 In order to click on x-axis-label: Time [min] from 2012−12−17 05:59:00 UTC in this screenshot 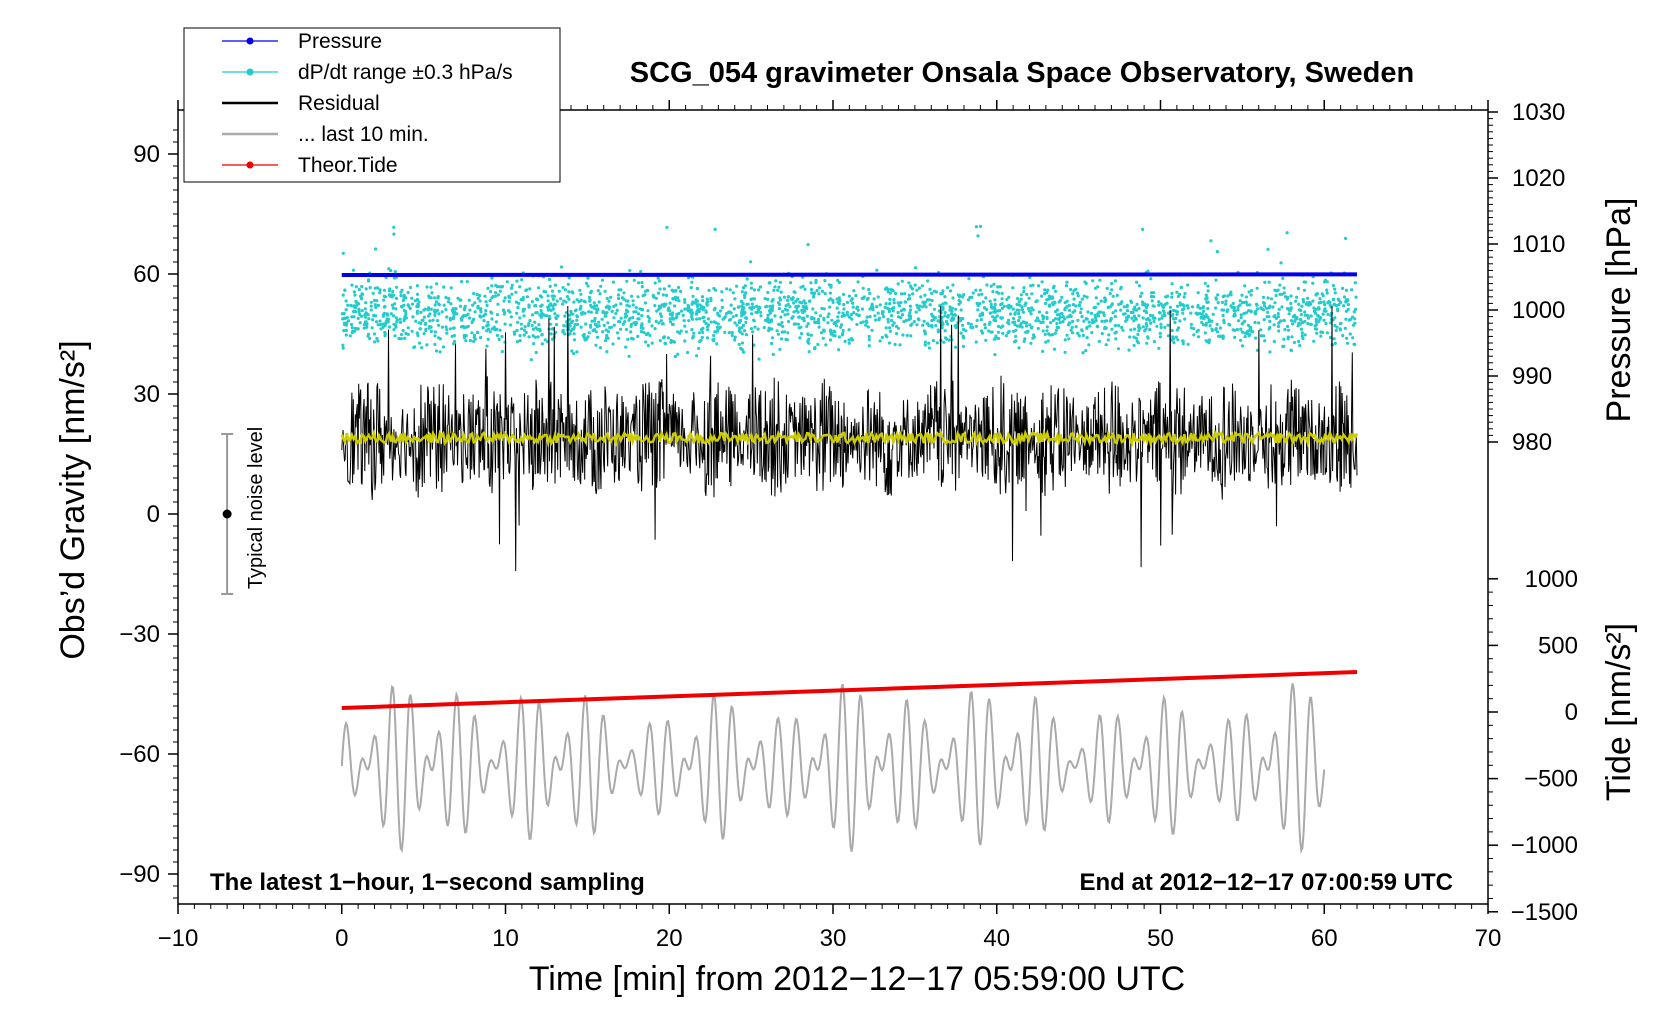, I will do `click(857, 979)`.